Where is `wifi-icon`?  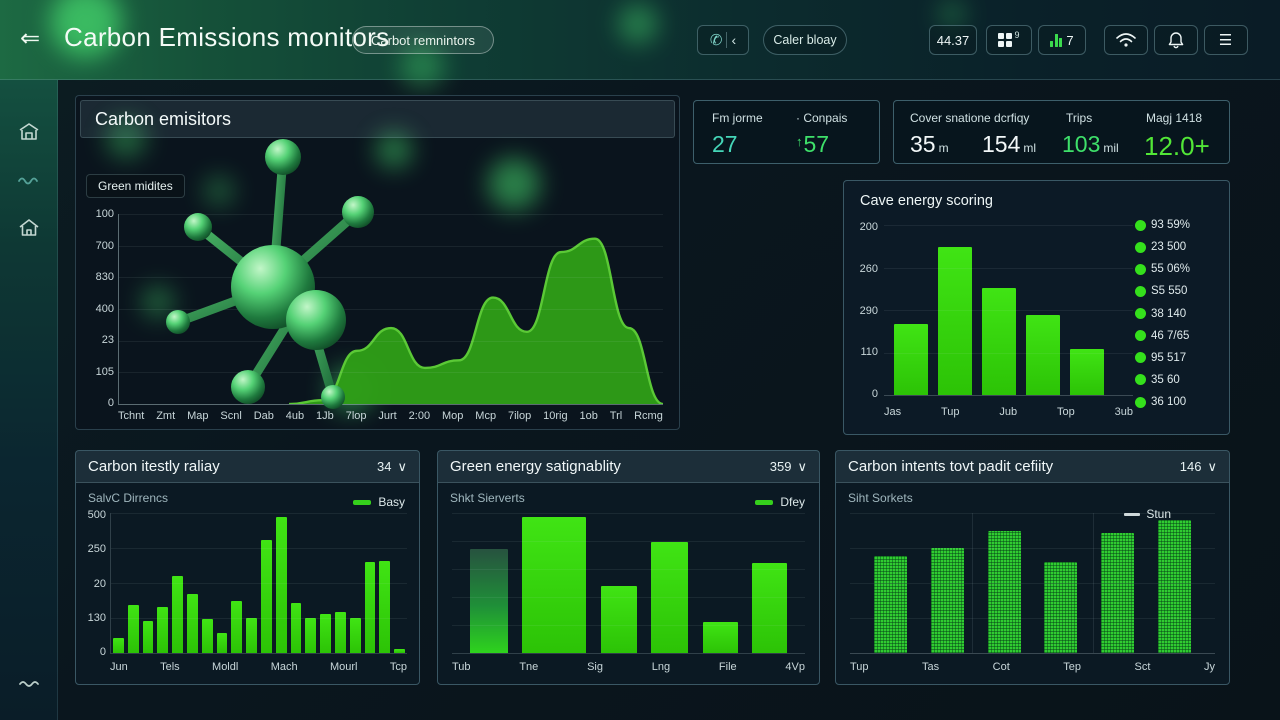
wifi-icon is located at coordinates (1126, 40).